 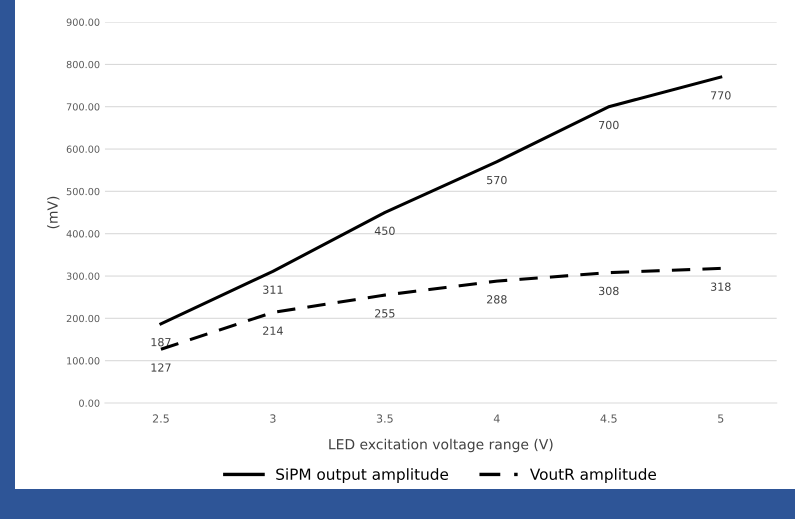 What do you see at coordinates (384, 231) in the screenshot?
I see `data-label: 450` at bounding box center [384, 231].